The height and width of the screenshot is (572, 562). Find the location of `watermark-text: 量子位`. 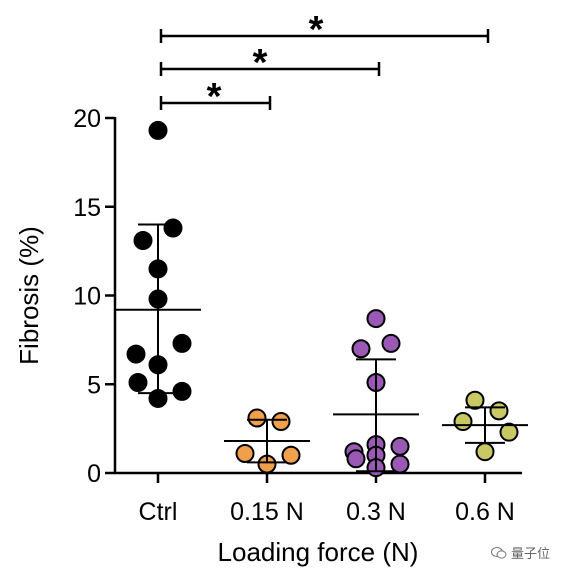

watermark-text: 量子位 is located at coordinates (530, 554).